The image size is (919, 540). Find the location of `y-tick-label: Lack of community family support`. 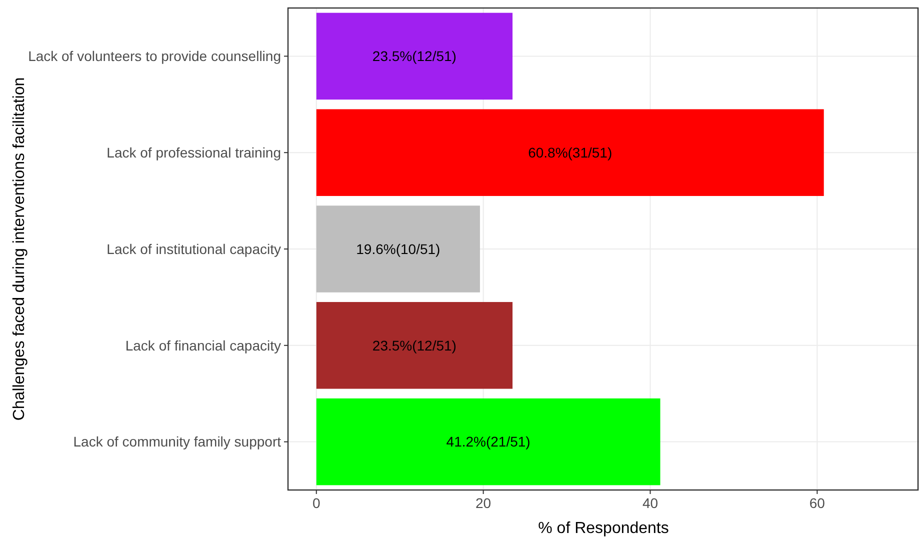

y-tick-label: Lack of community family support is located at coordinates (177, 442).